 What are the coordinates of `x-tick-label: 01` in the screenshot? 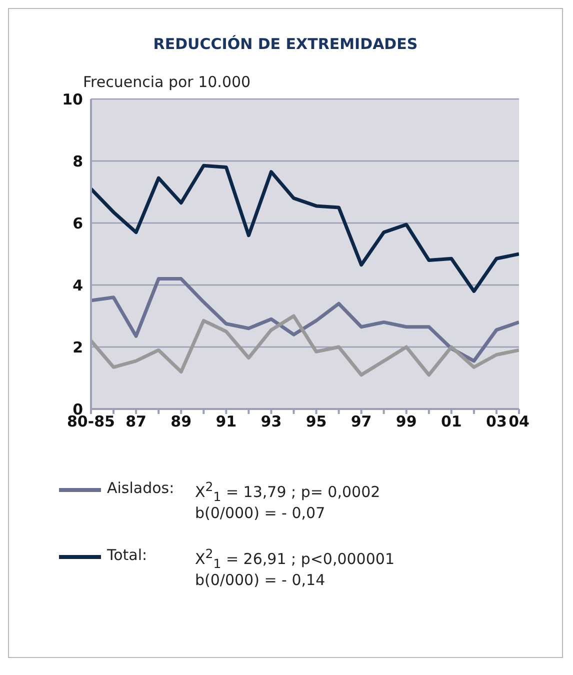 It's located at (451, 421).